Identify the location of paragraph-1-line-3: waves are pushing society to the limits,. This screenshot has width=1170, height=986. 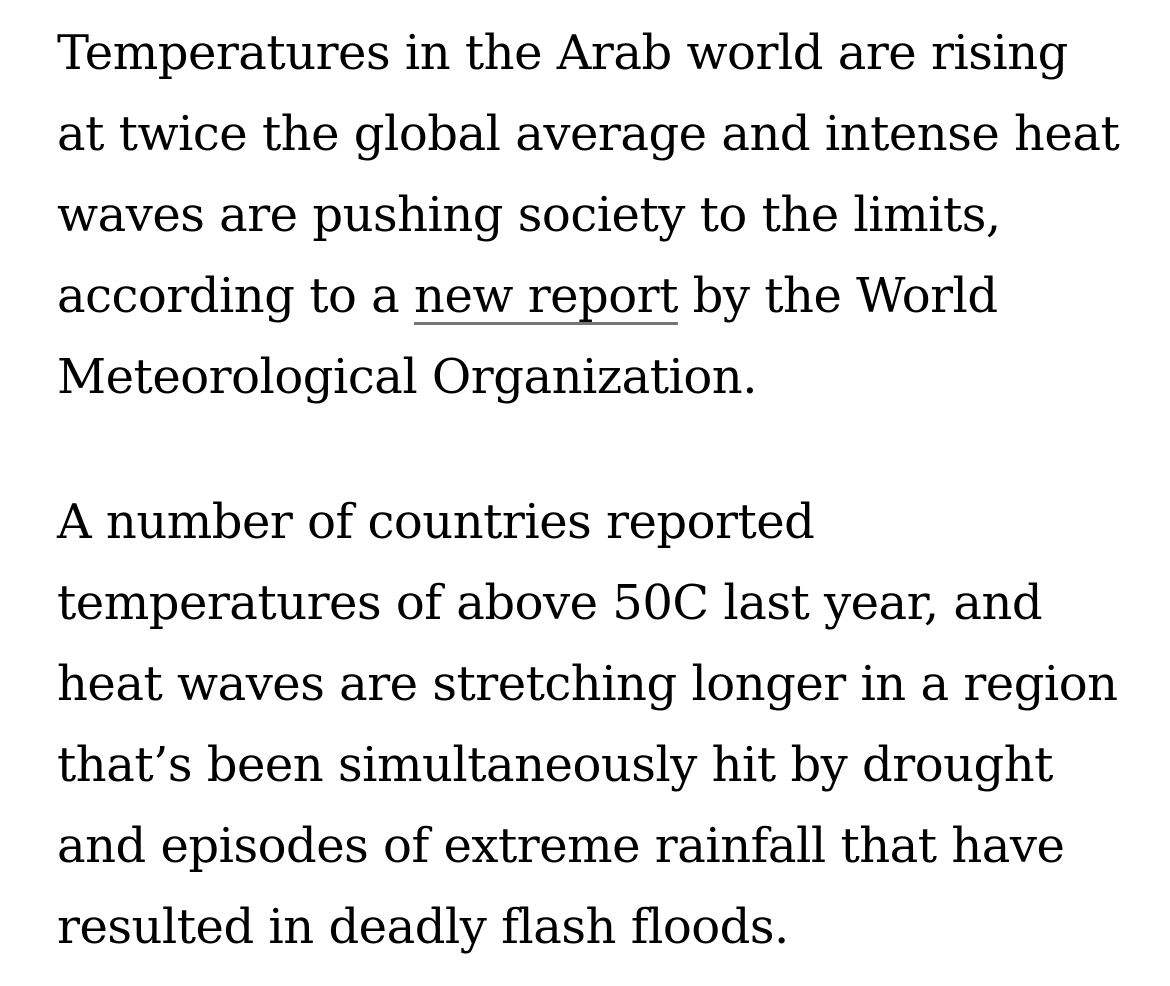
(529, 215).